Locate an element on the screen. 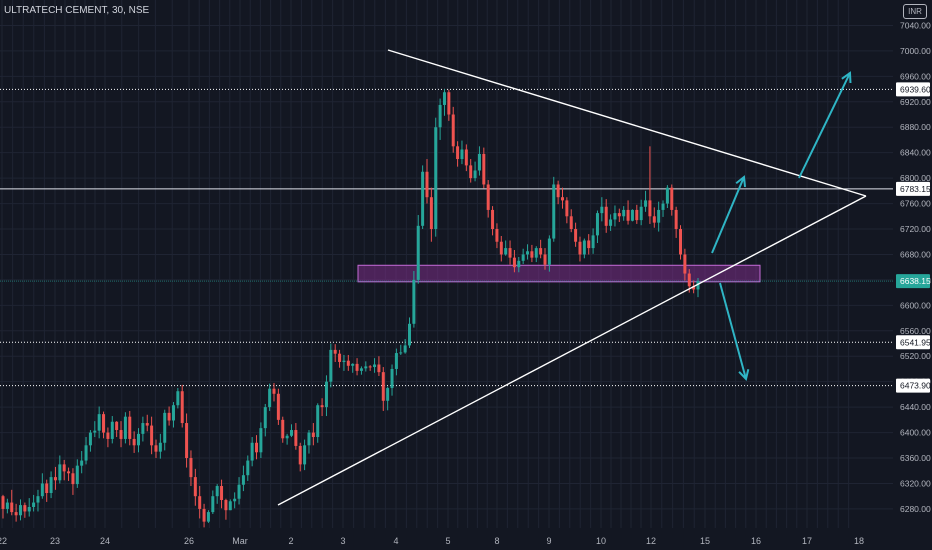 The width and height of the screenshot is (932, 550). breakout-up-arrow is located at coordinates (728, 215).